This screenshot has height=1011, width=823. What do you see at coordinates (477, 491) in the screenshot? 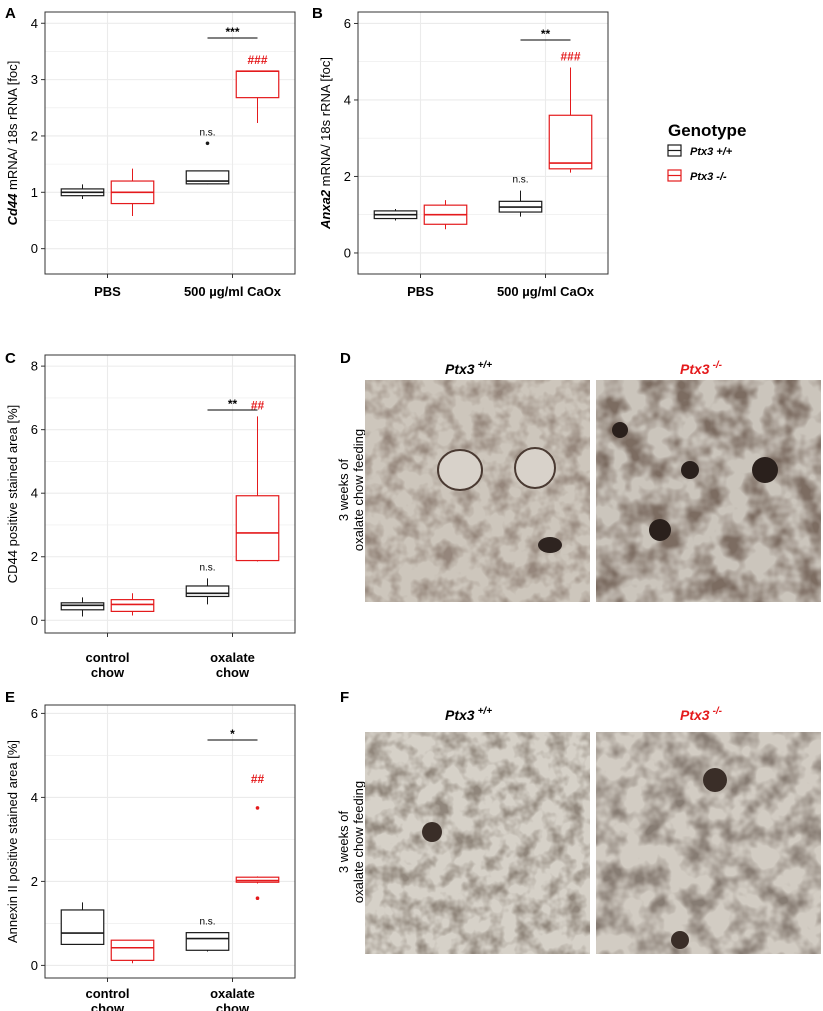
I see `micrograph-d-wt` at bounding box center [477, 491].